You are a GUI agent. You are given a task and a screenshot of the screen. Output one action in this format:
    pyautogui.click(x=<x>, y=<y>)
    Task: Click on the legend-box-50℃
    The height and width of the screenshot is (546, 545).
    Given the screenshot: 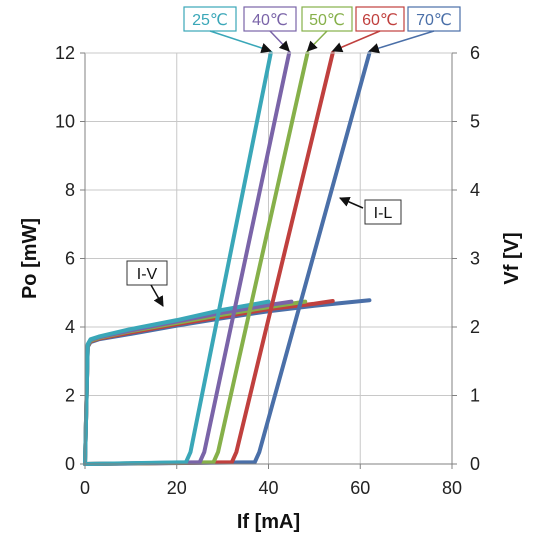 What is the action you would take?
    pyautogui.click(x=327, y=19)
    